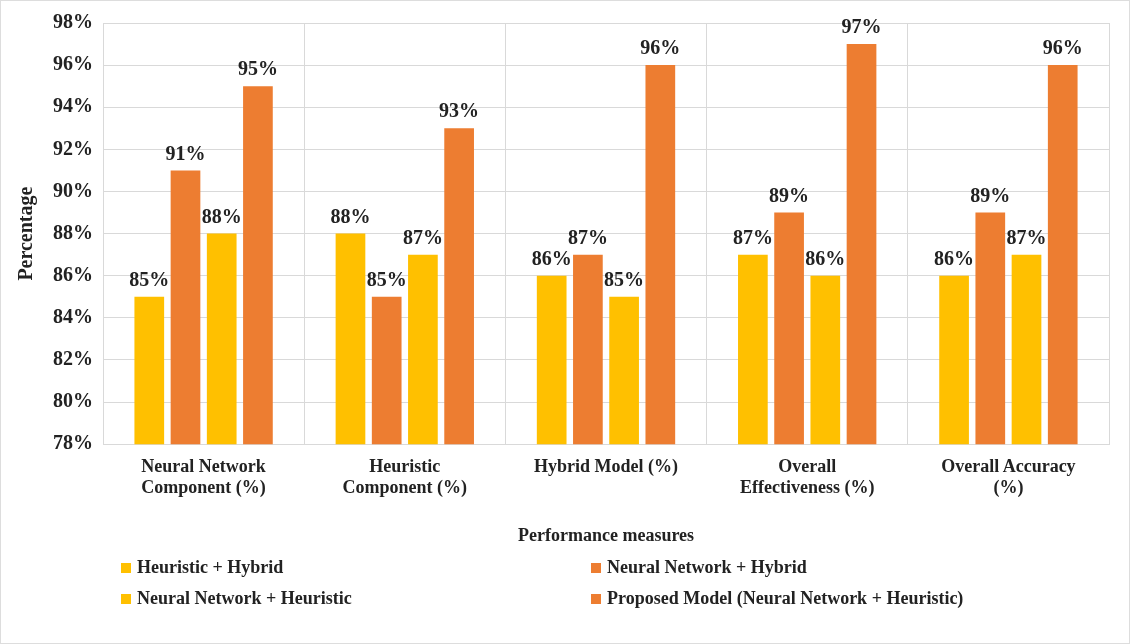 The image size is (1130, 644). What do you see at coordinates (73, 63) in the screenshot?
I see `y-tick-label: 96%` at bounding box center [73, 63].